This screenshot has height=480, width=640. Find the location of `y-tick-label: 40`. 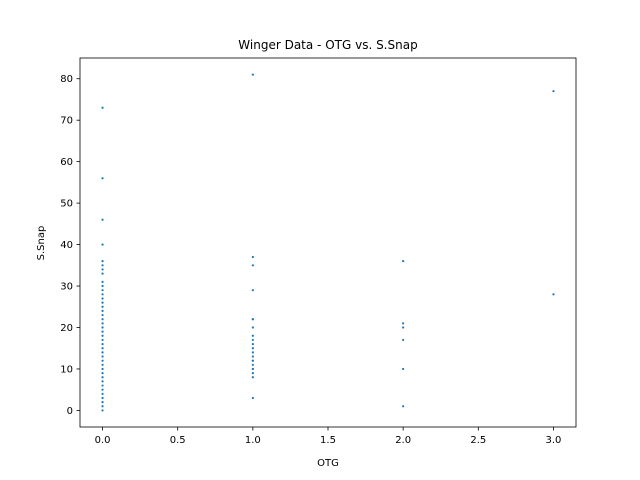

y-tick-label: 40 is located at coordinates (66, 245).